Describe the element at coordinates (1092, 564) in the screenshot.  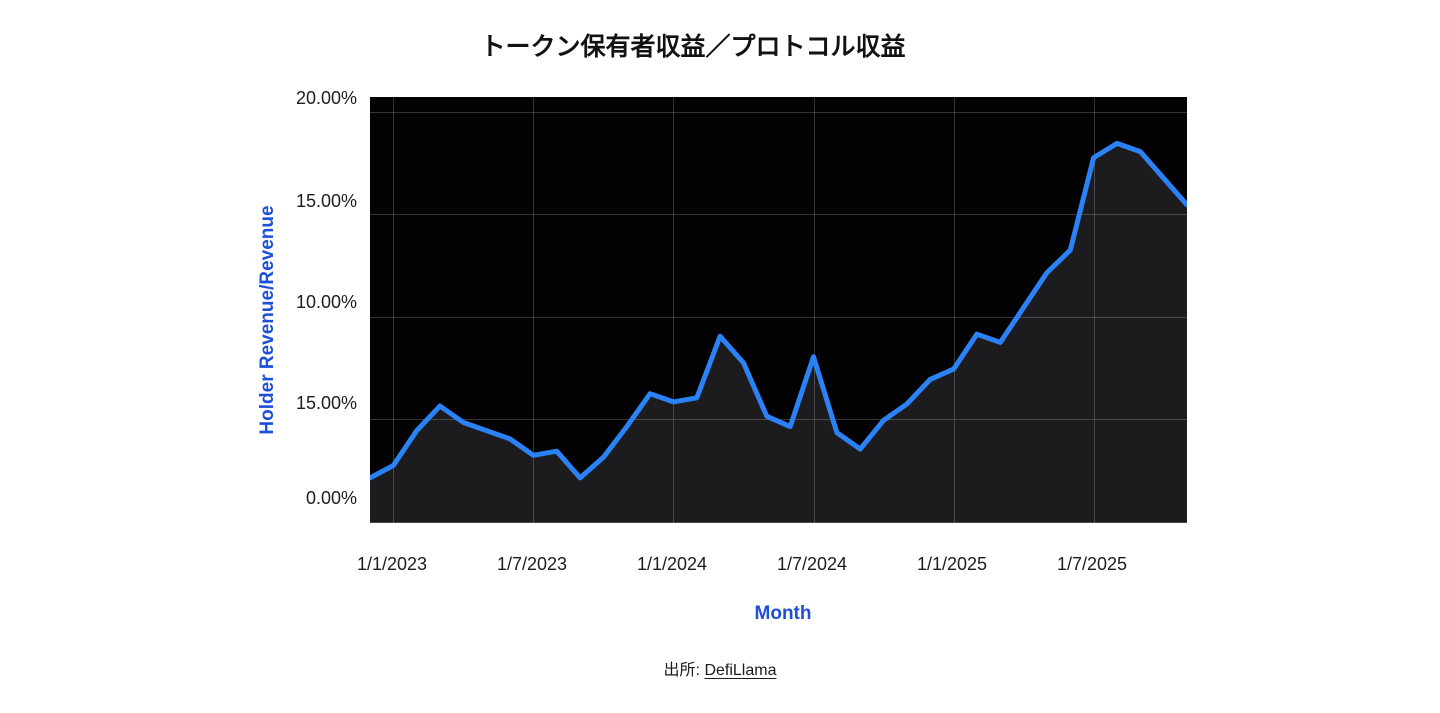
I see `x-tick-label: 1/7/2025` at that location.